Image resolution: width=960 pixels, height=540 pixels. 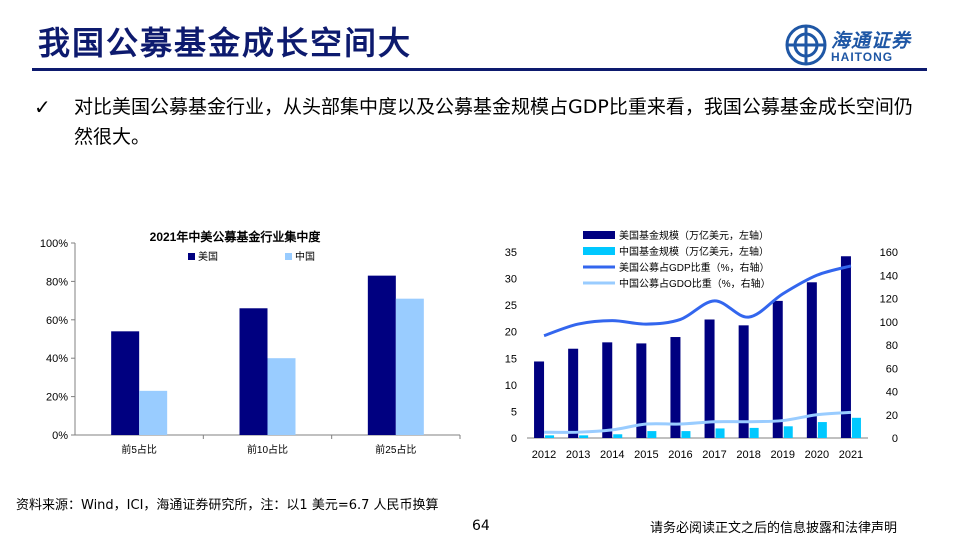 What do you see at coordinates (646, 455) in the screenshot?
I see `x-tick-label: 2015` at bounding box center [646, 455].